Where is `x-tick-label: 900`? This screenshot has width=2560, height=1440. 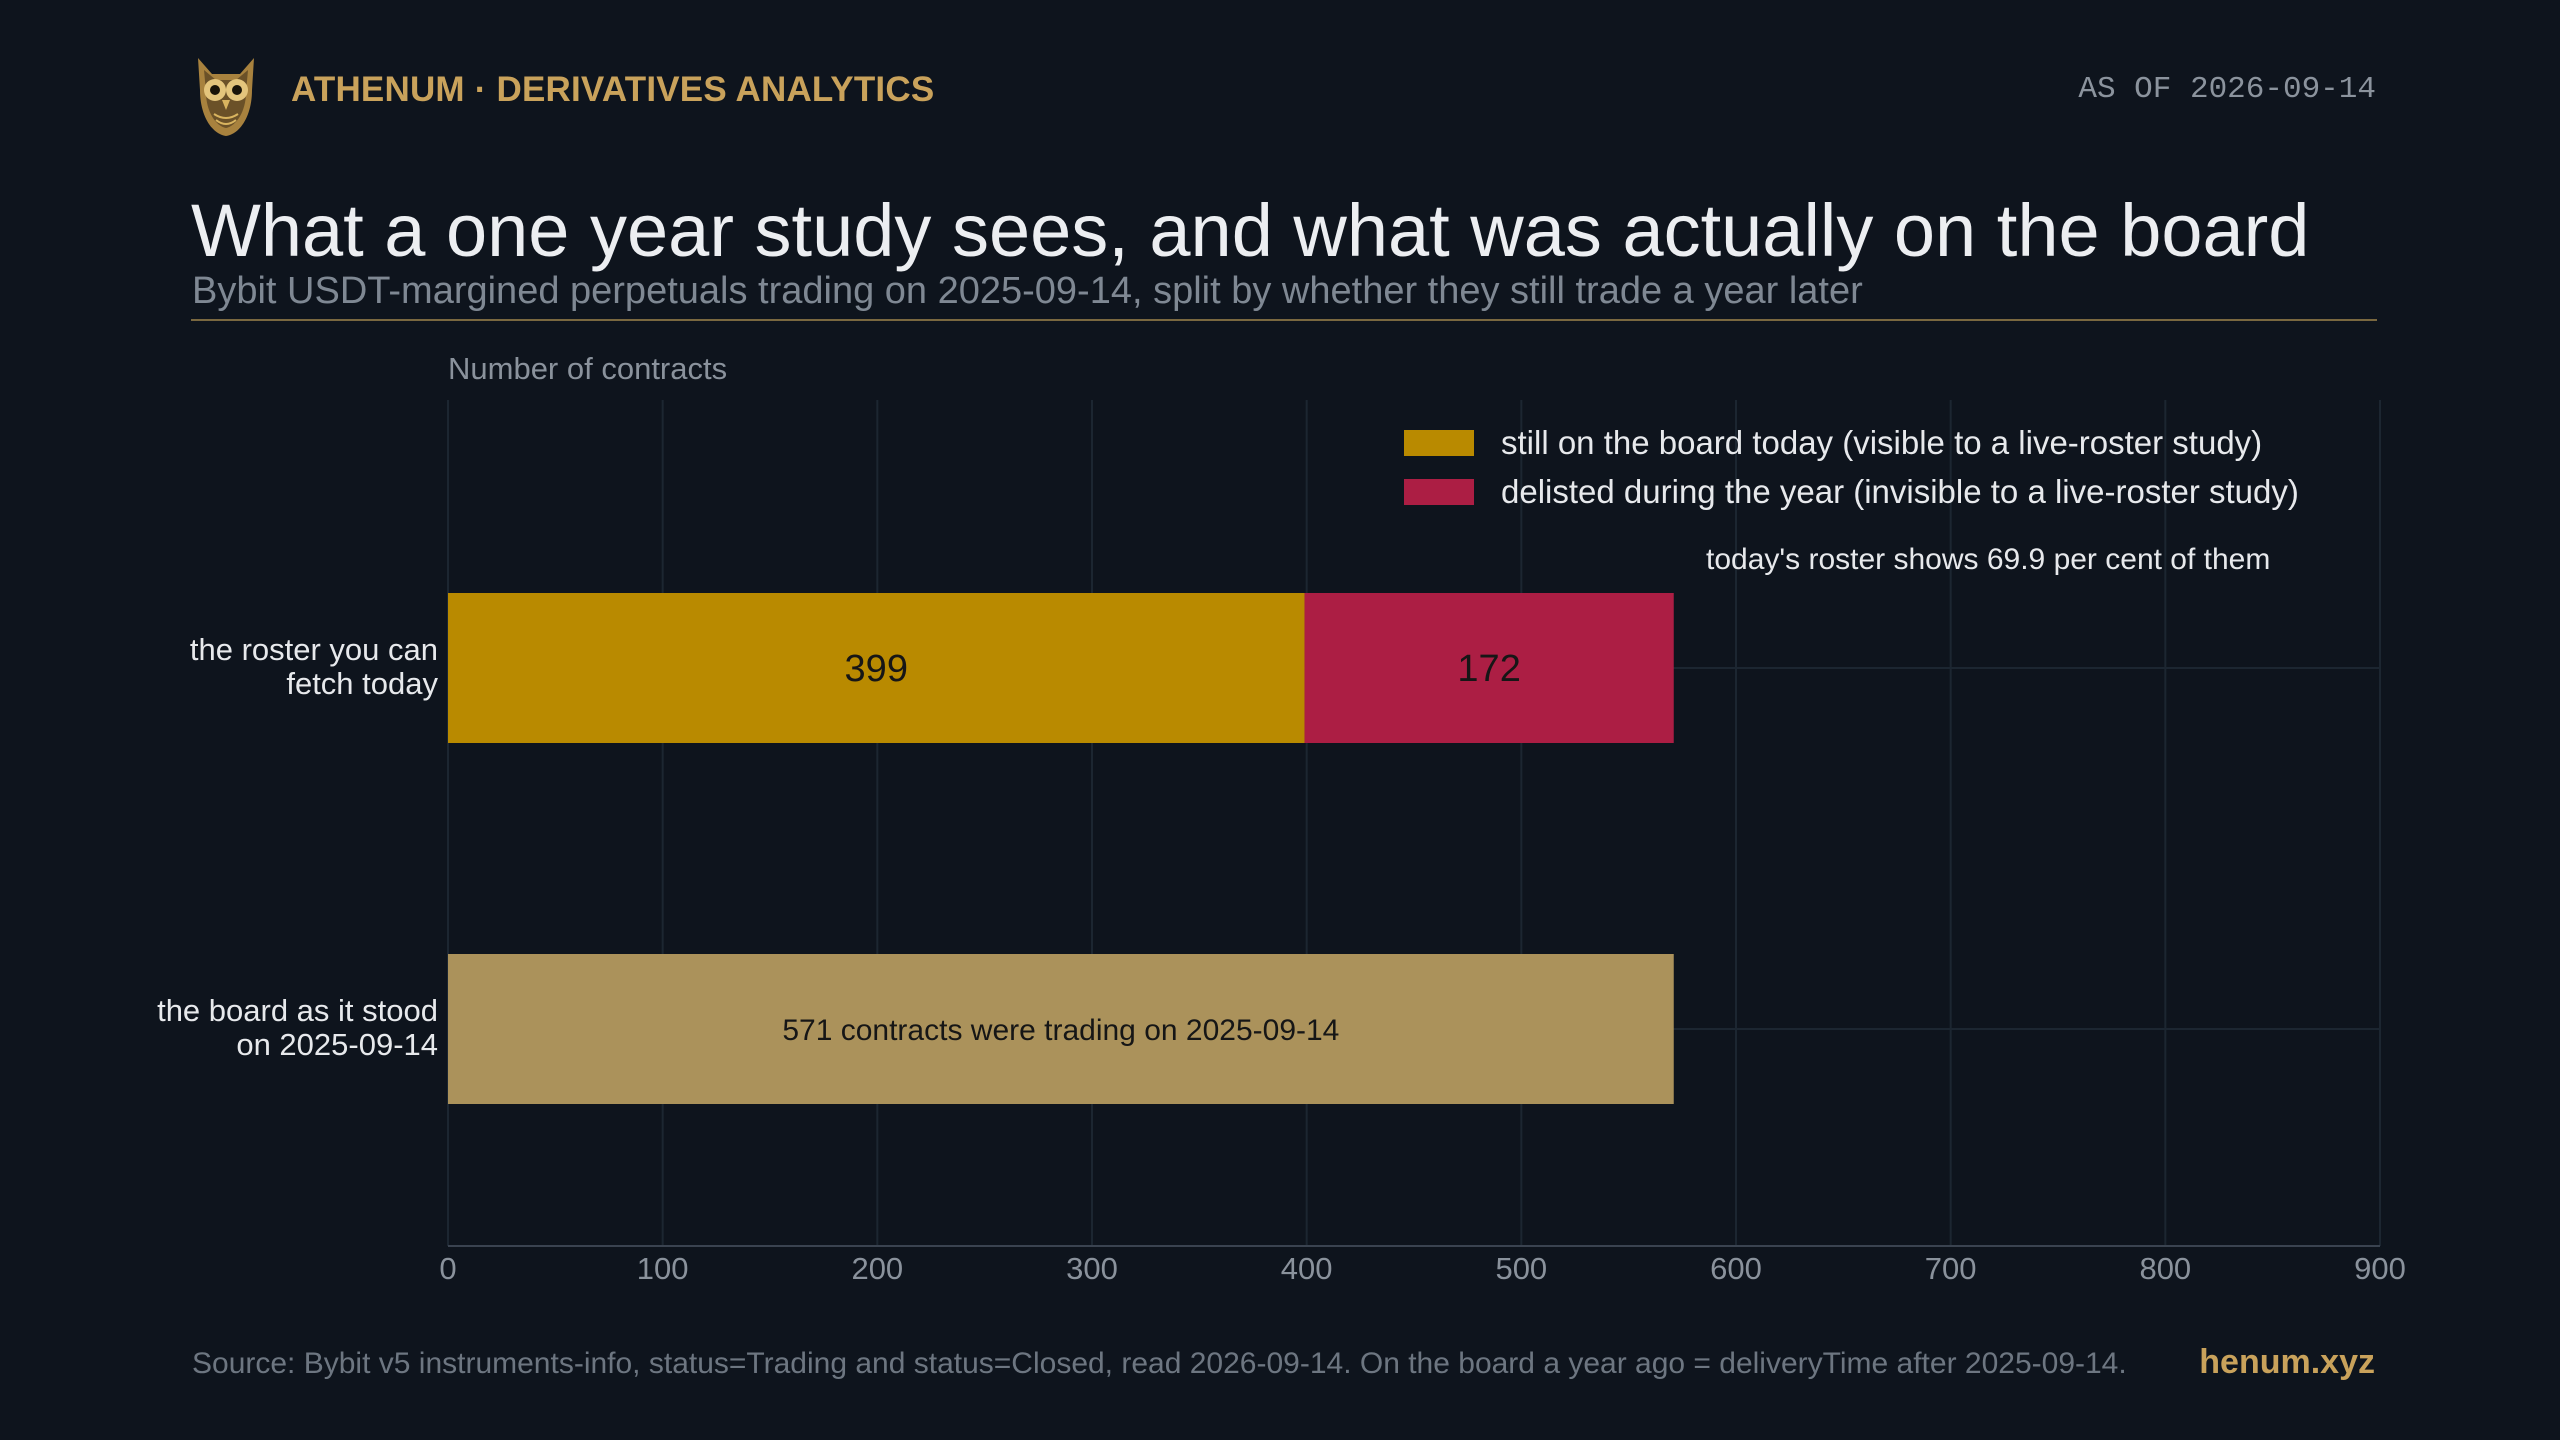
x-tick-label: 900 is located at coordinates (2380, 1268).